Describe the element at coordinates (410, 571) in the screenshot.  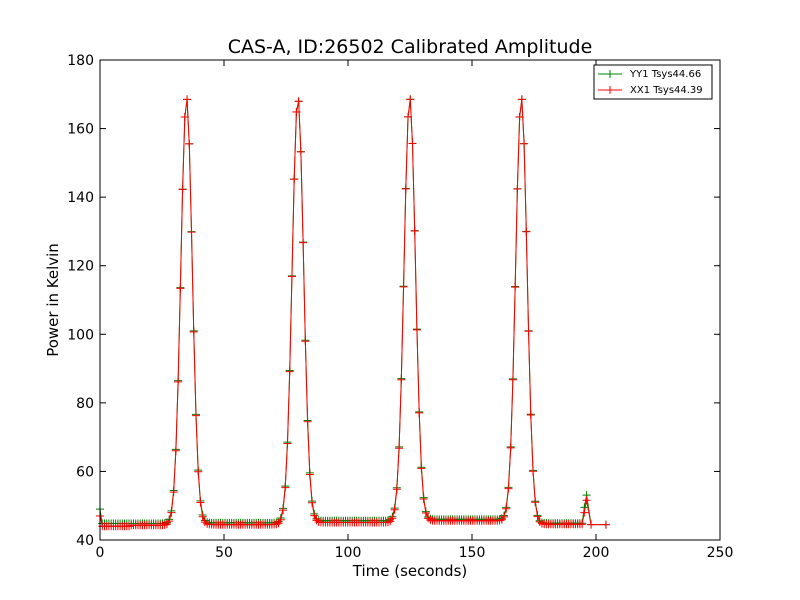
I see `x-axis-label: Time (seconds)` at that location.